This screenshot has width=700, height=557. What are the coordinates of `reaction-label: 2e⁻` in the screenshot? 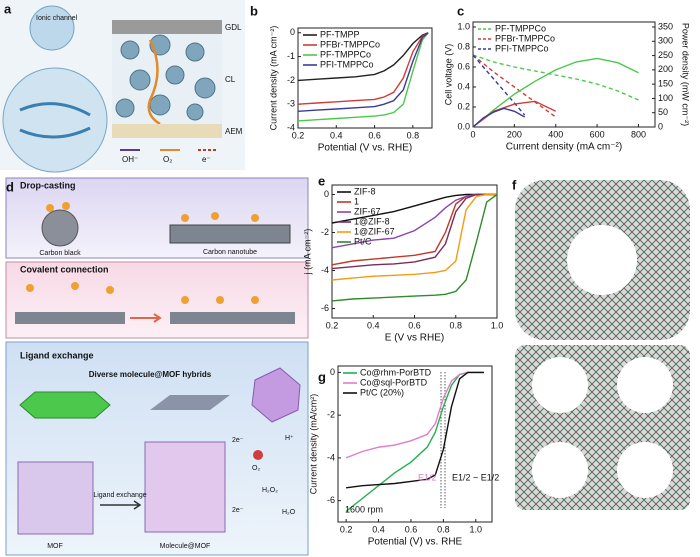 It's located at (238, 510).